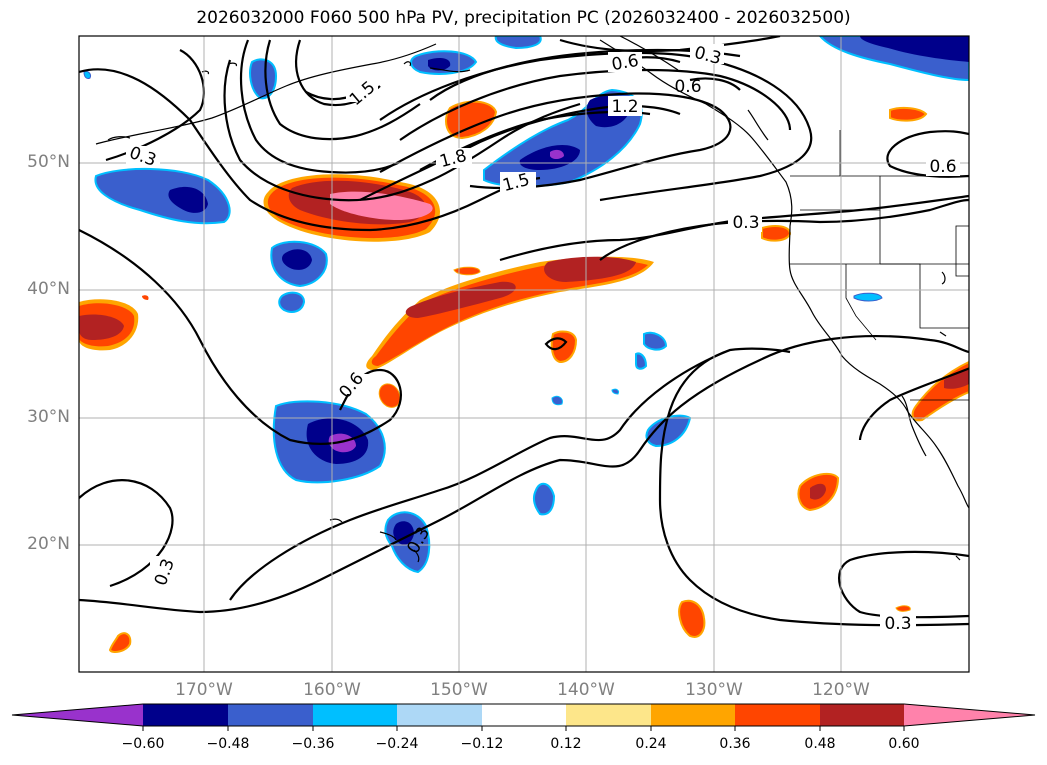 The height and width of the screenshot is (765, 1047). What do you see at coordinates (313, 744) in the screenshot?
I see `colorbar-tick-label: −0.36` at bounding box center [313, 744].